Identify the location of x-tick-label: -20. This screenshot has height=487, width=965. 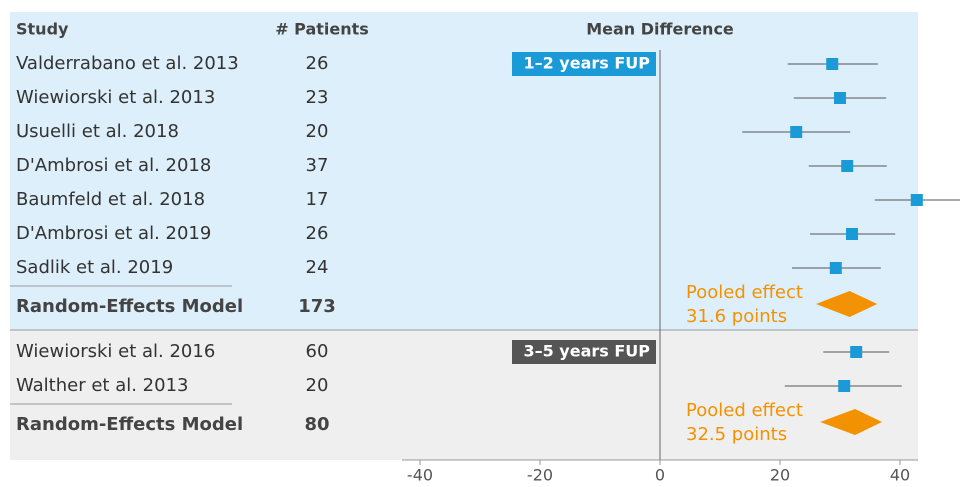
(540, 475).